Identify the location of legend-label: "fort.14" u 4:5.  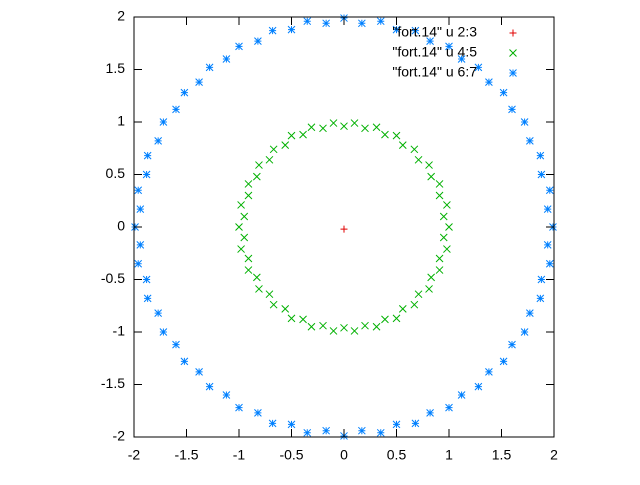
(434, 52).